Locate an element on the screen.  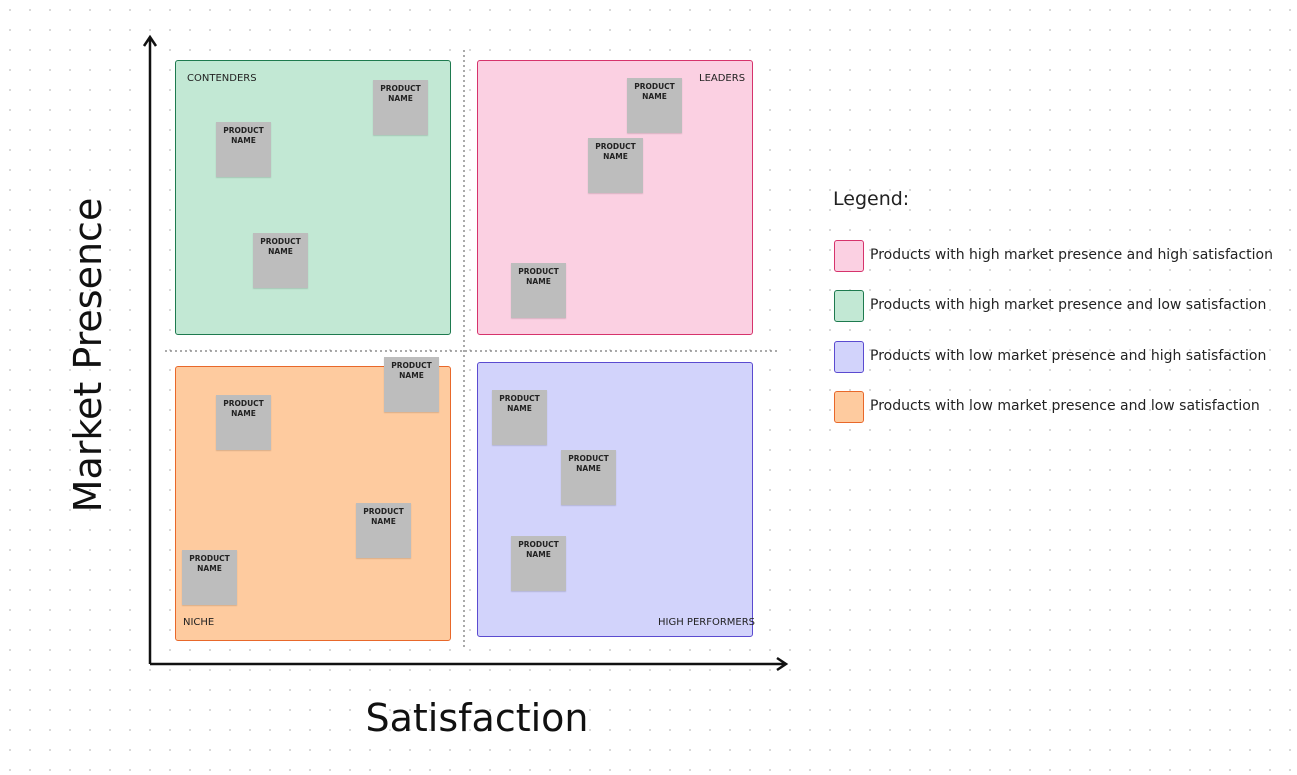
legend-title: Legend: is located at coordinates (871, 199).